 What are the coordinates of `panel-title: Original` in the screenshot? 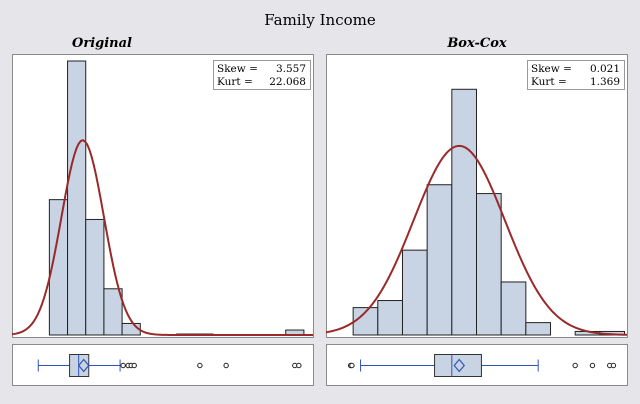 It's located at (102, 43).